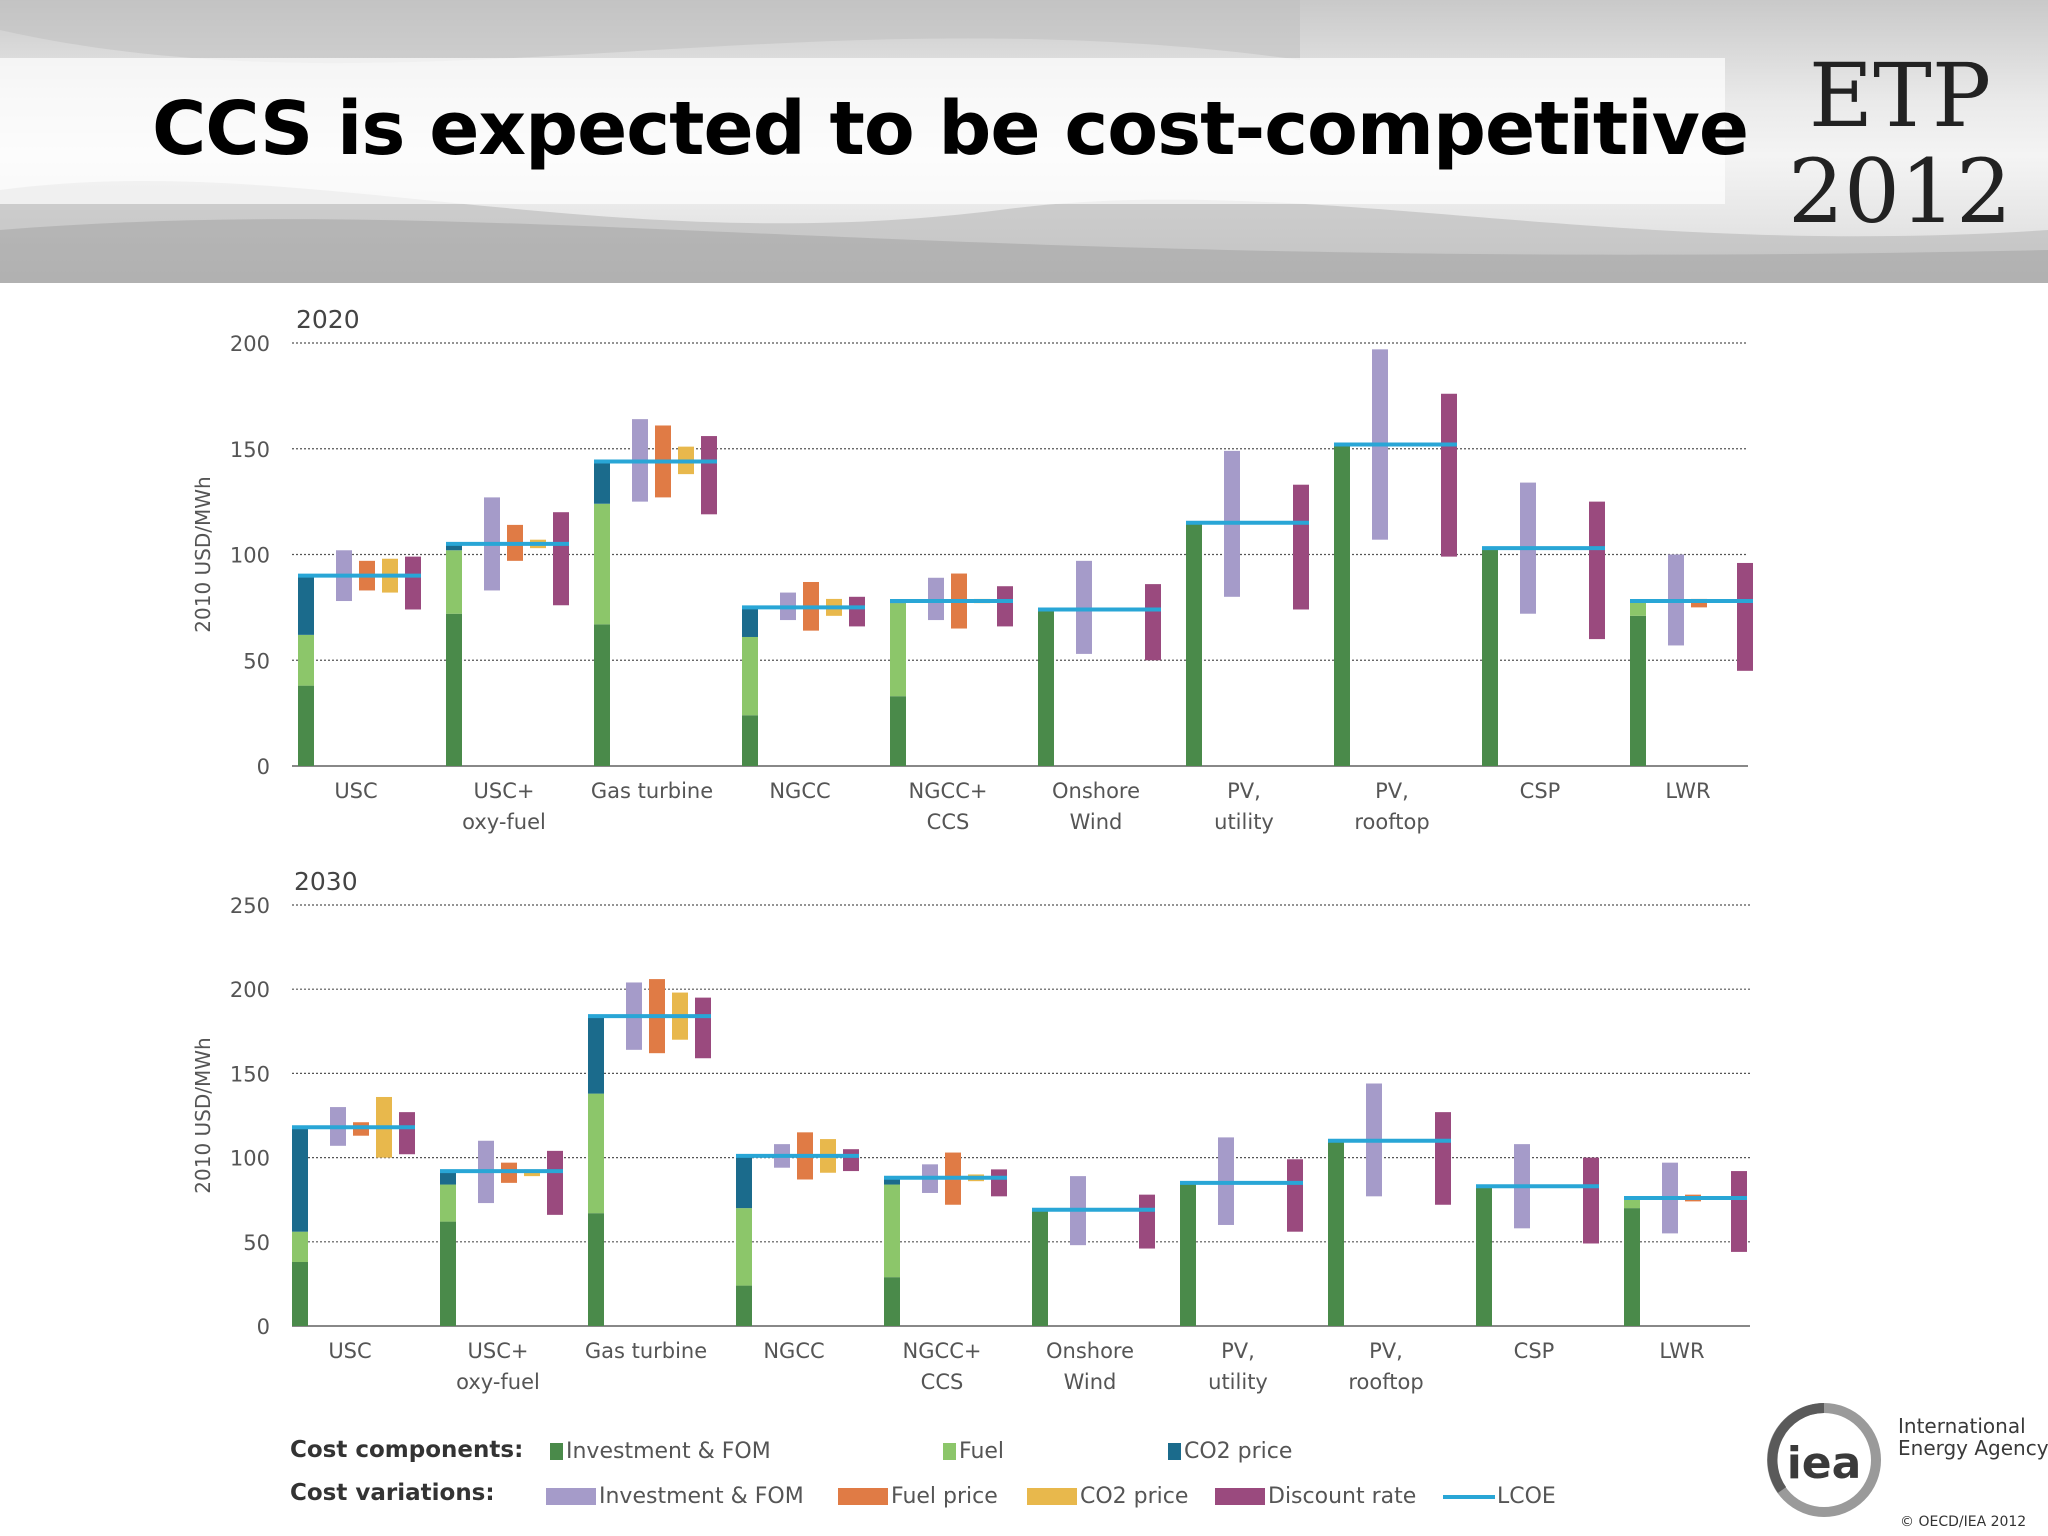 Image resolution: width=2048 pixels, height=1536 pixels. I want to click on chart-2020-variation-fuel, so click(1699, 603).